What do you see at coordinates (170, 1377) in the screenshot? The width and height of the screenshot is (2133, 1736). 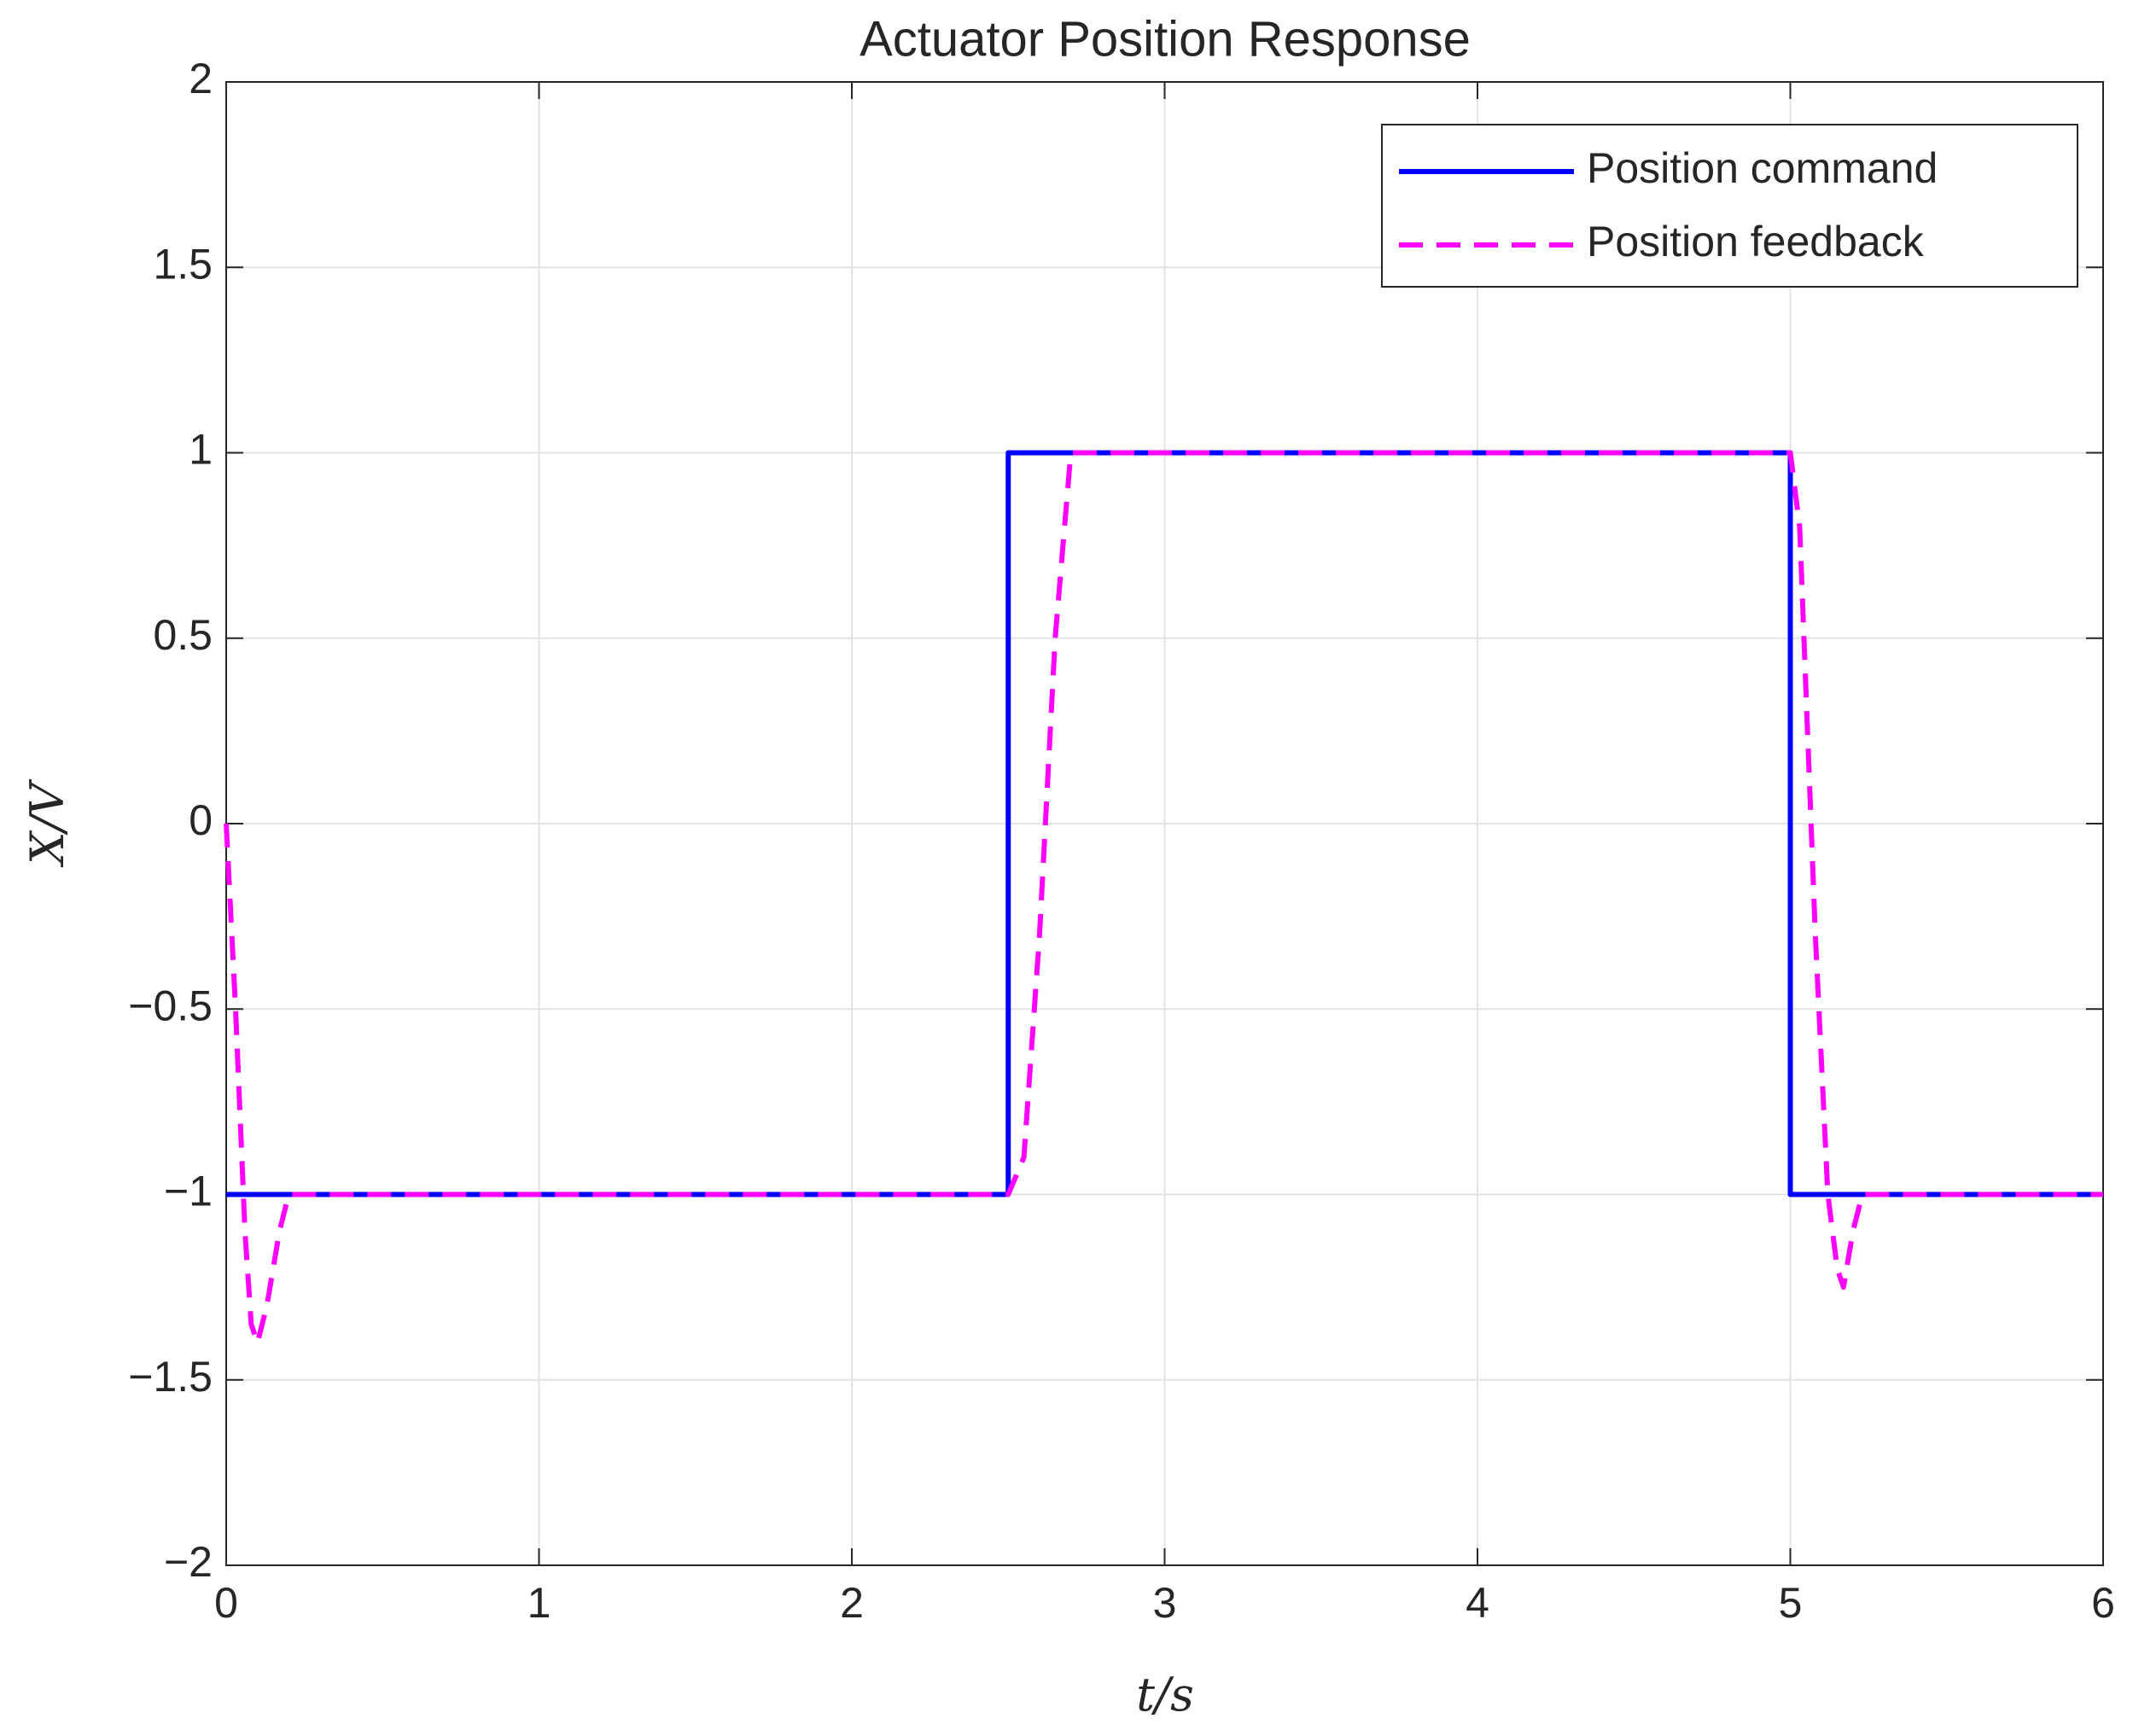 I see `y-tick-label: −1.5` at bounding box center [170, 1377].